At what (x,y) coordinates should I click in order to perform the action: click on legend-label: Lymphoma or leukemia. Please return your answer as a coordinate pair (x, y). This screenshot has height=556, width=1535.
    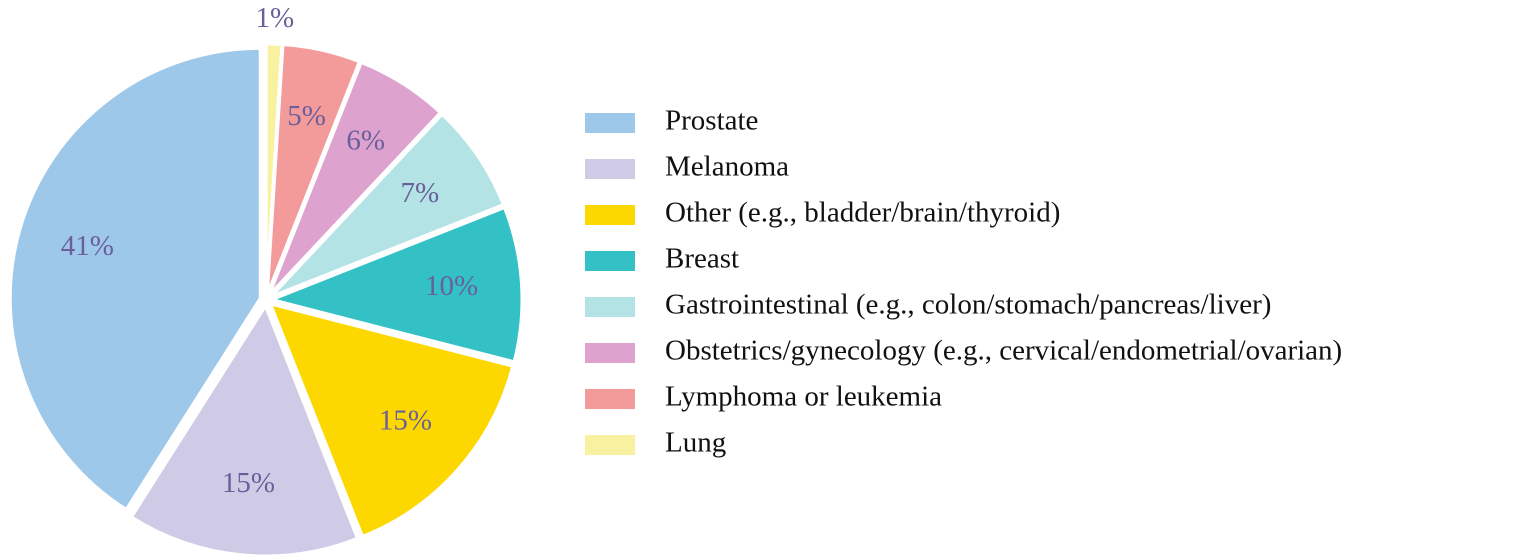
    Looking at the image, I should click on (803, 397).